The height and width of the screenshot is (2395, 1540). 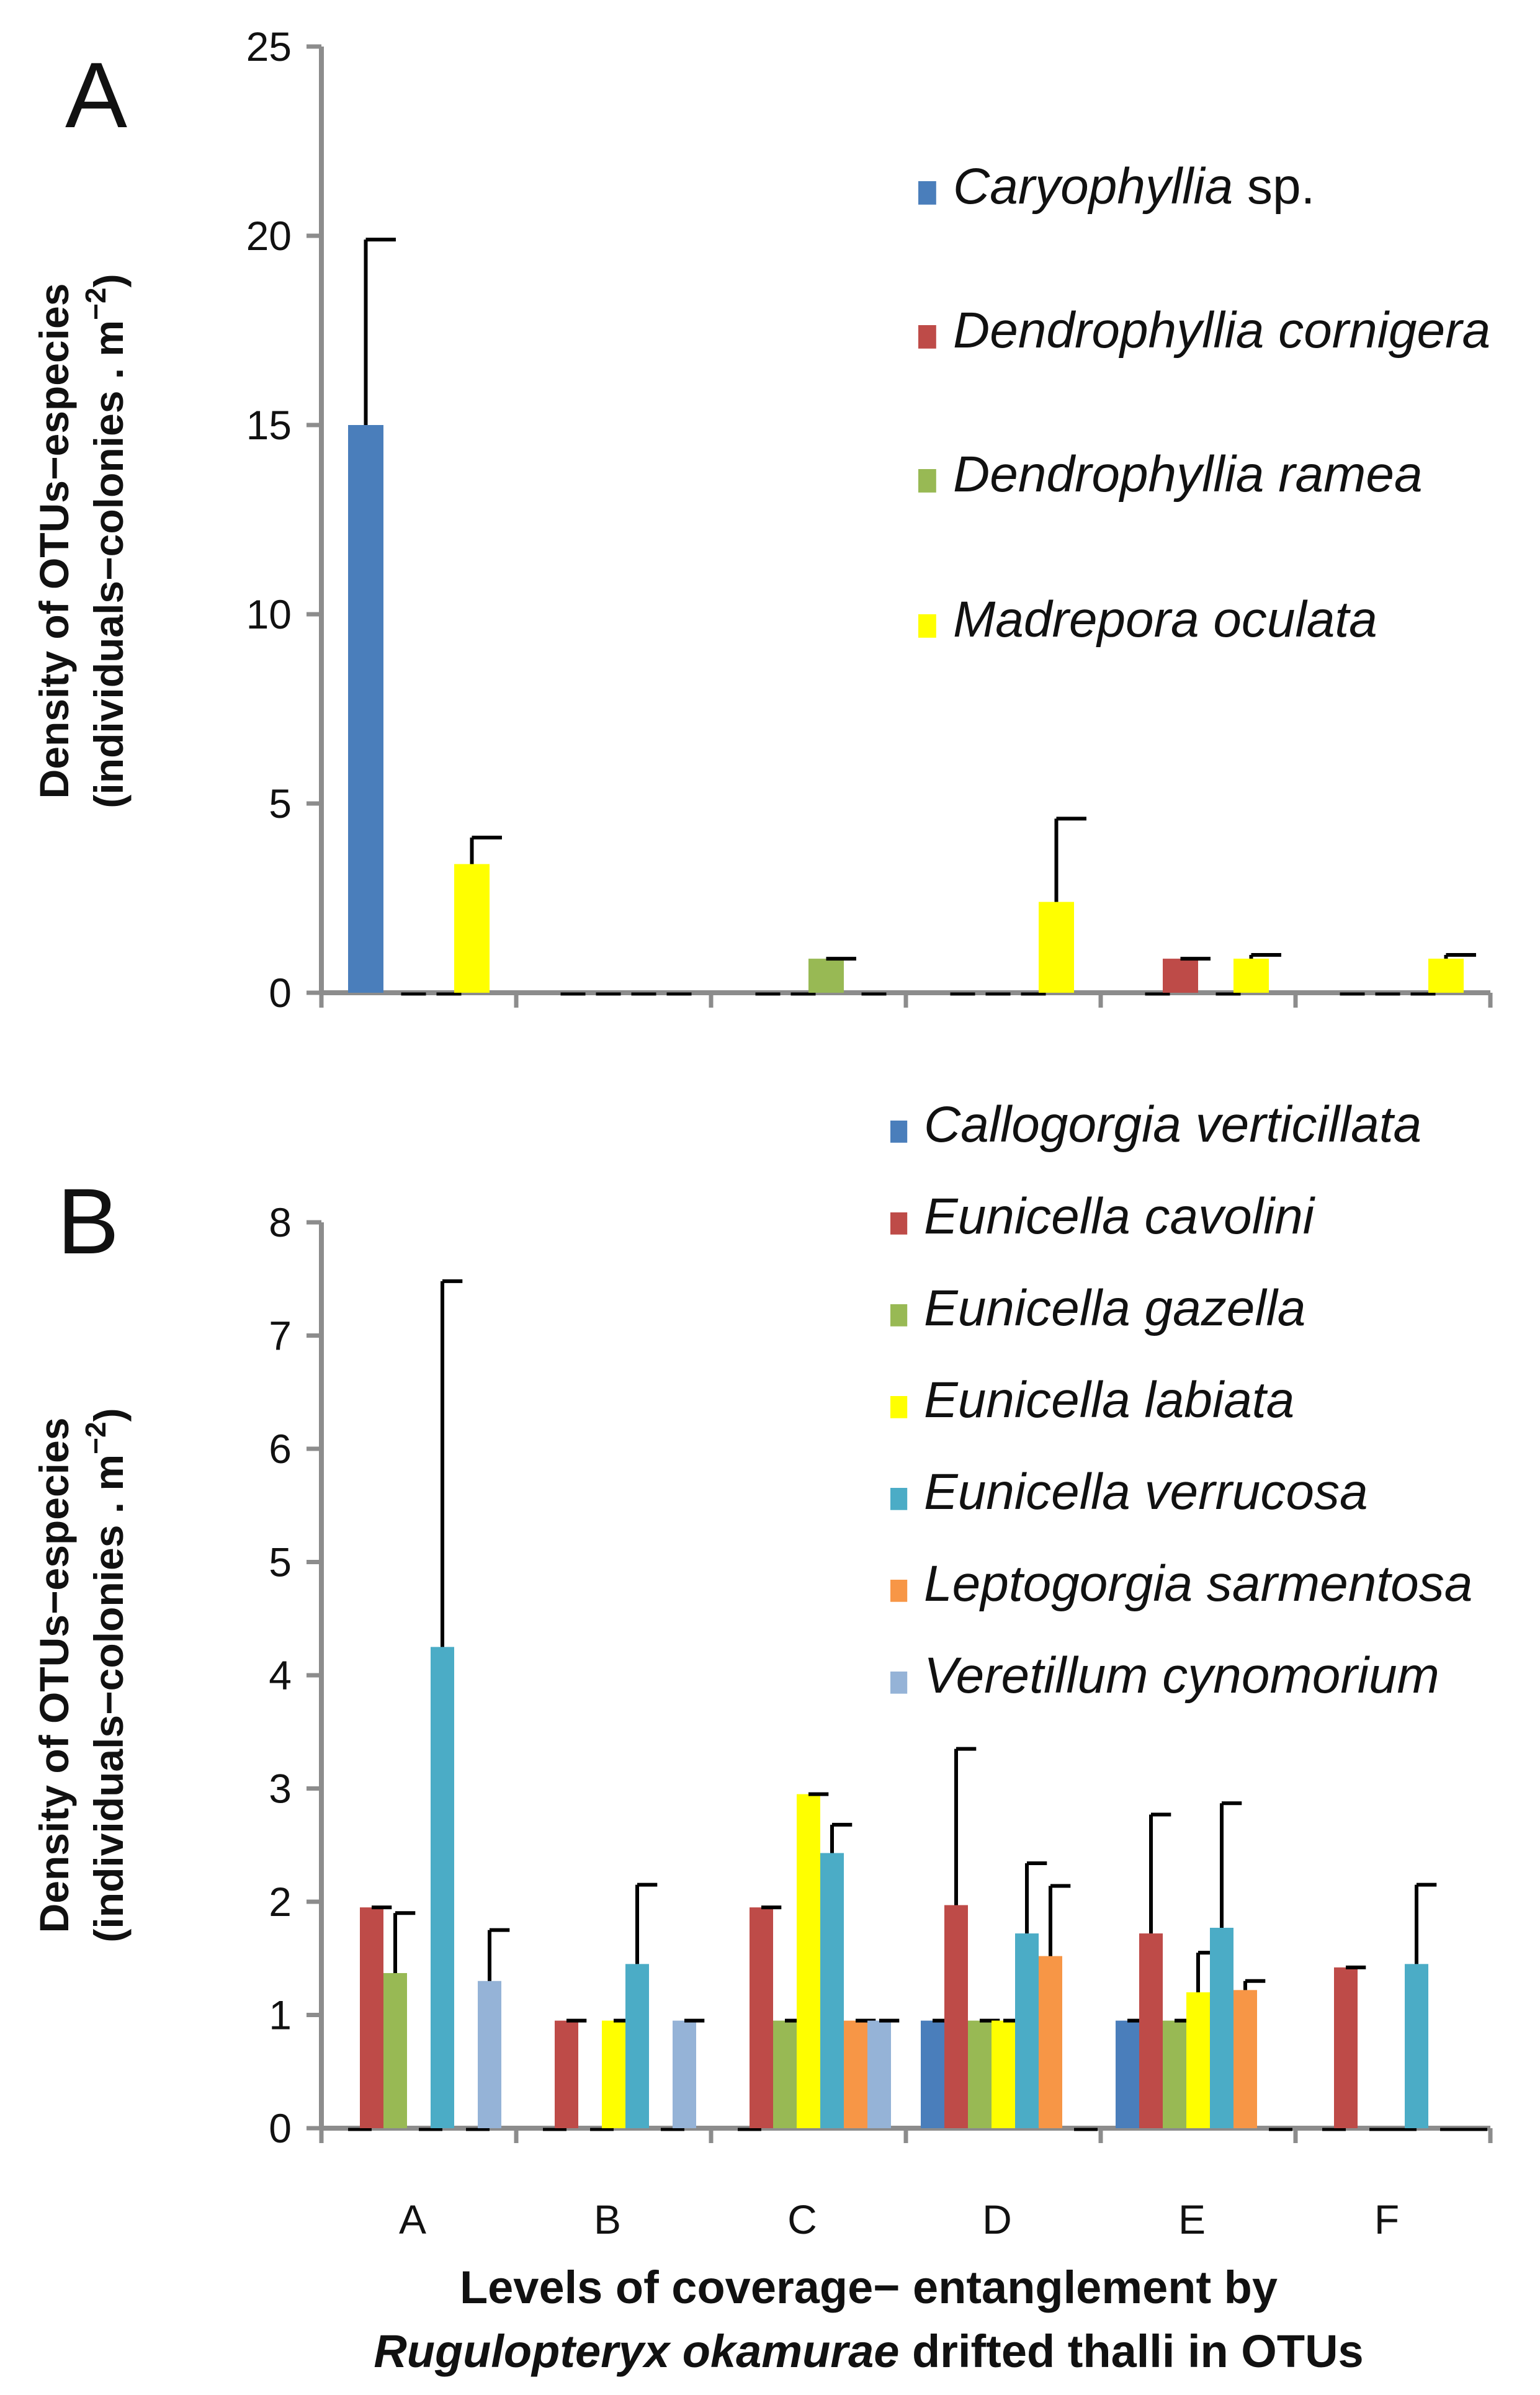 What do you see at coordinates (412, 2219) in the screenshot?
I see `x-tick-label-a: A` at bounding box center [412, 2219].